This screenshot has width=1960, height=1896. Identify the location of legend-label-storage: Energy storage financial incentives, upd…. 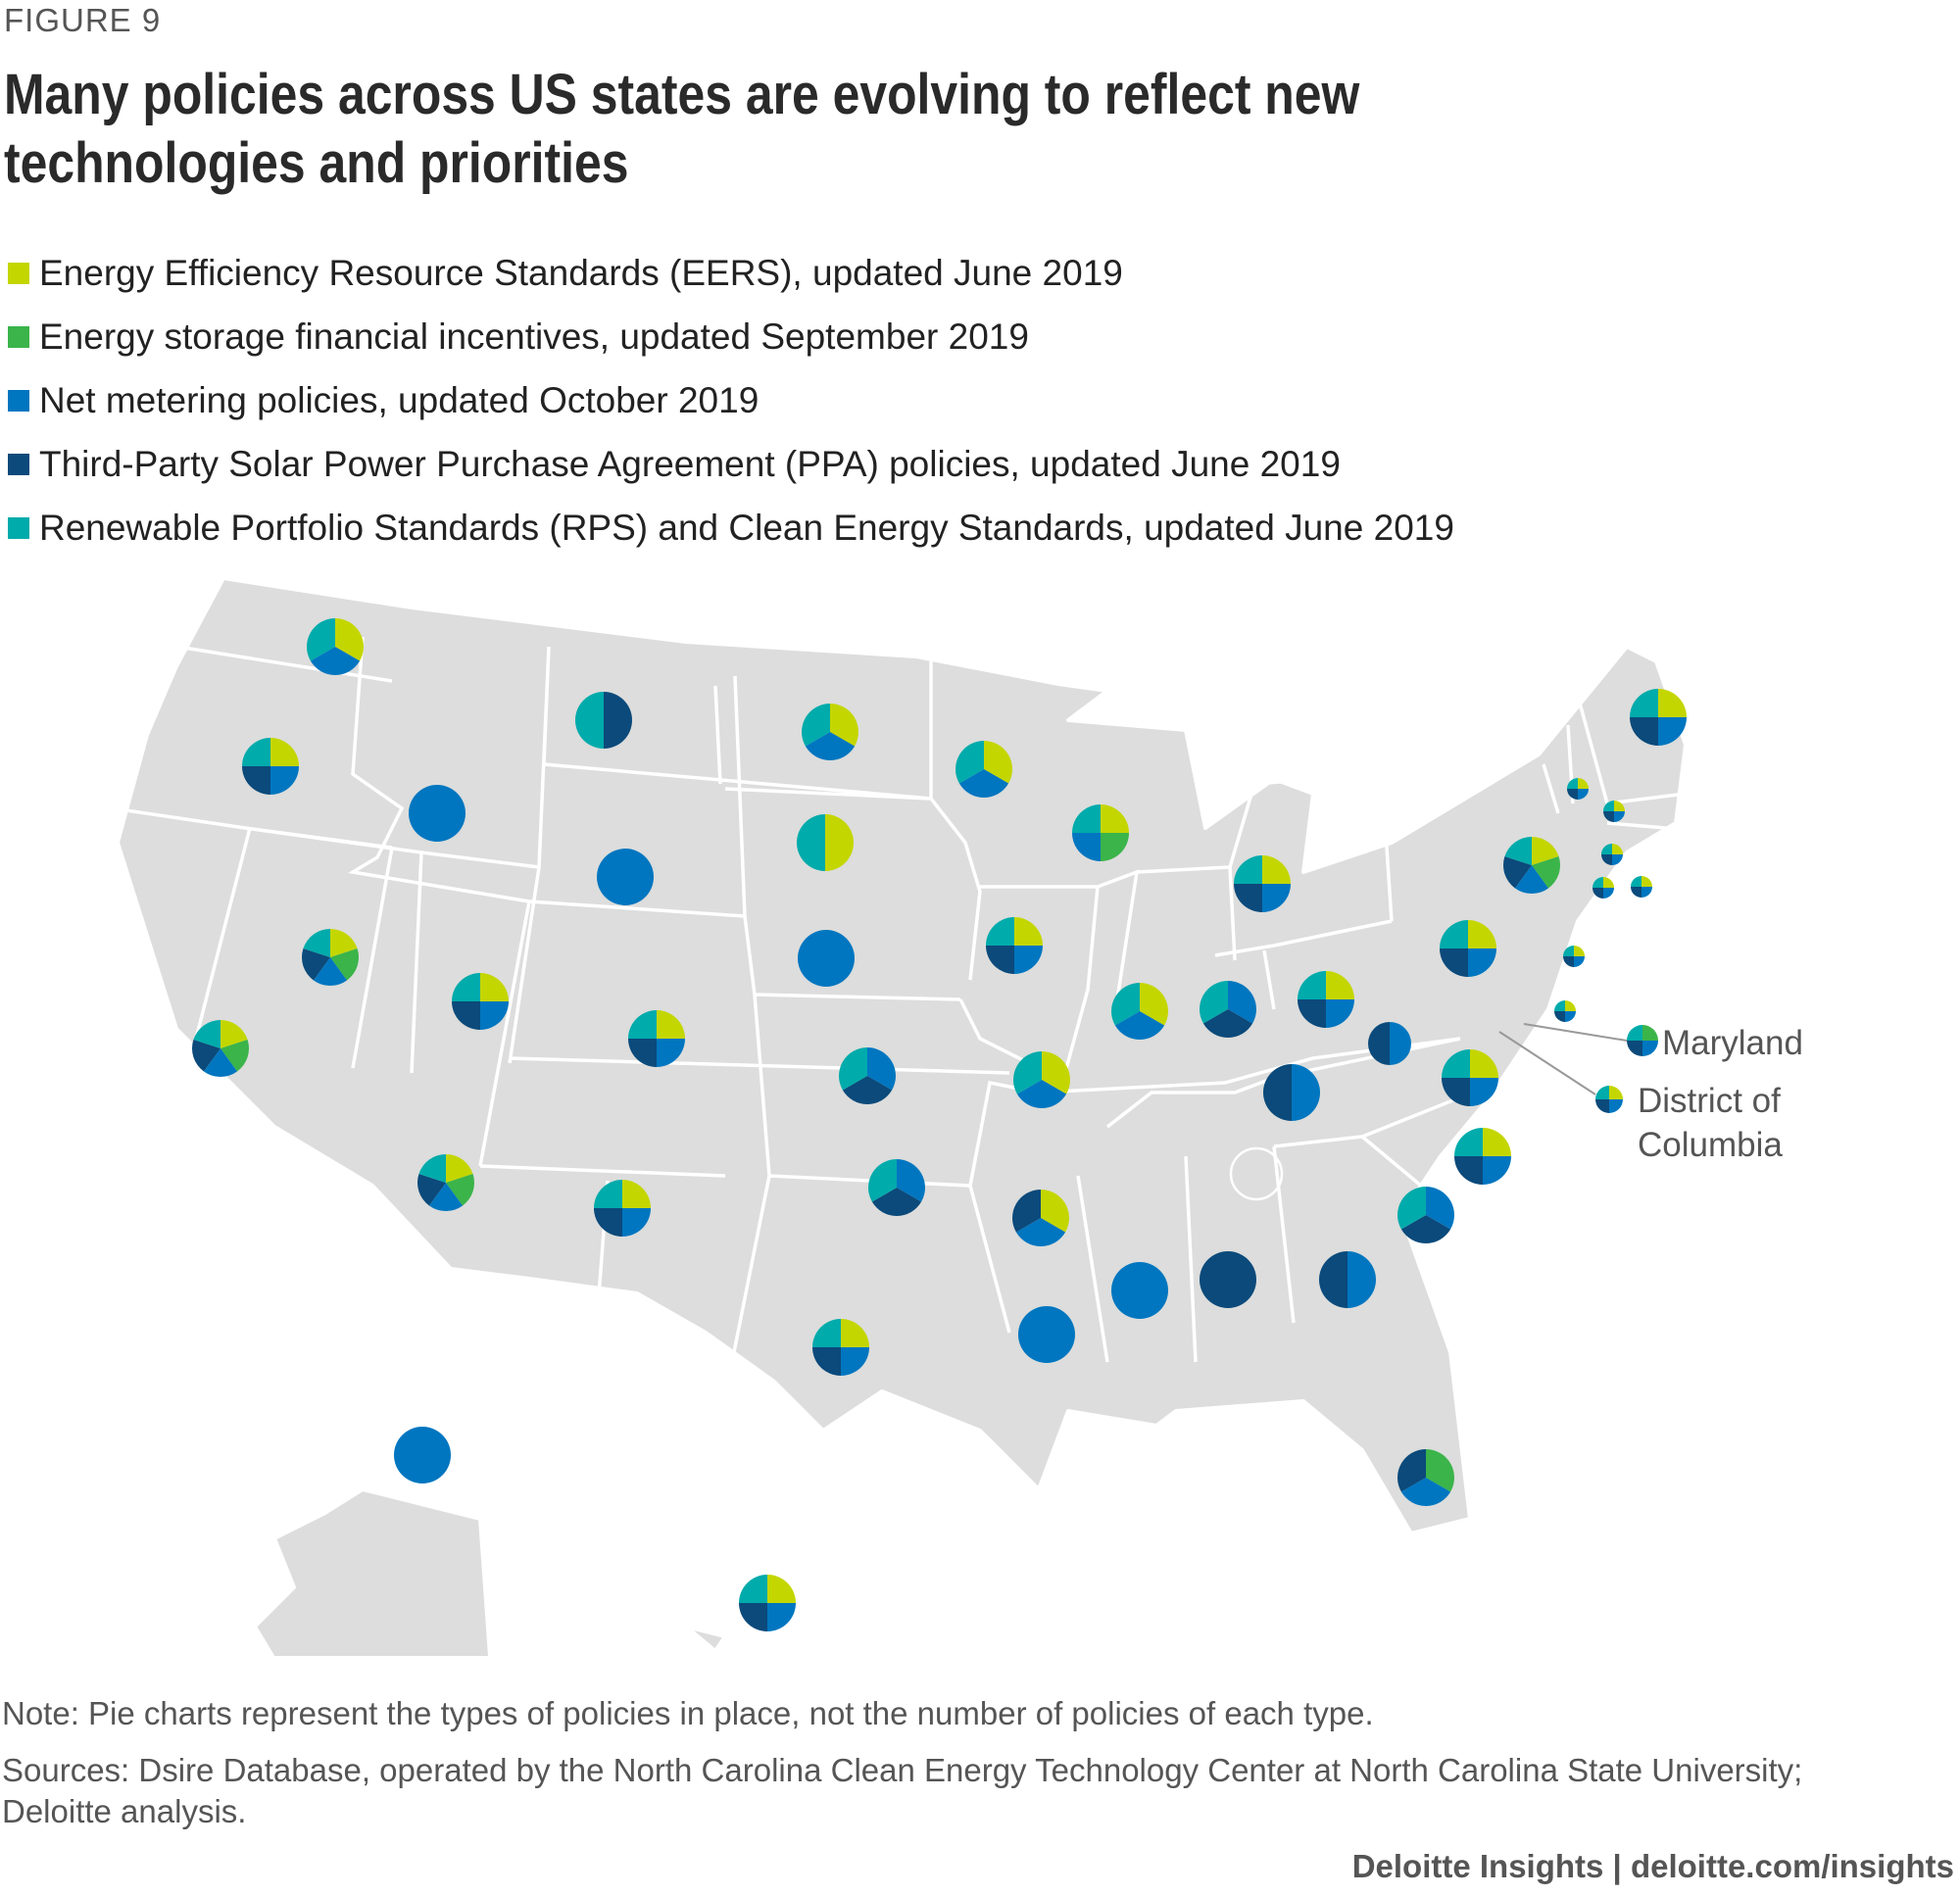
(534, 336).